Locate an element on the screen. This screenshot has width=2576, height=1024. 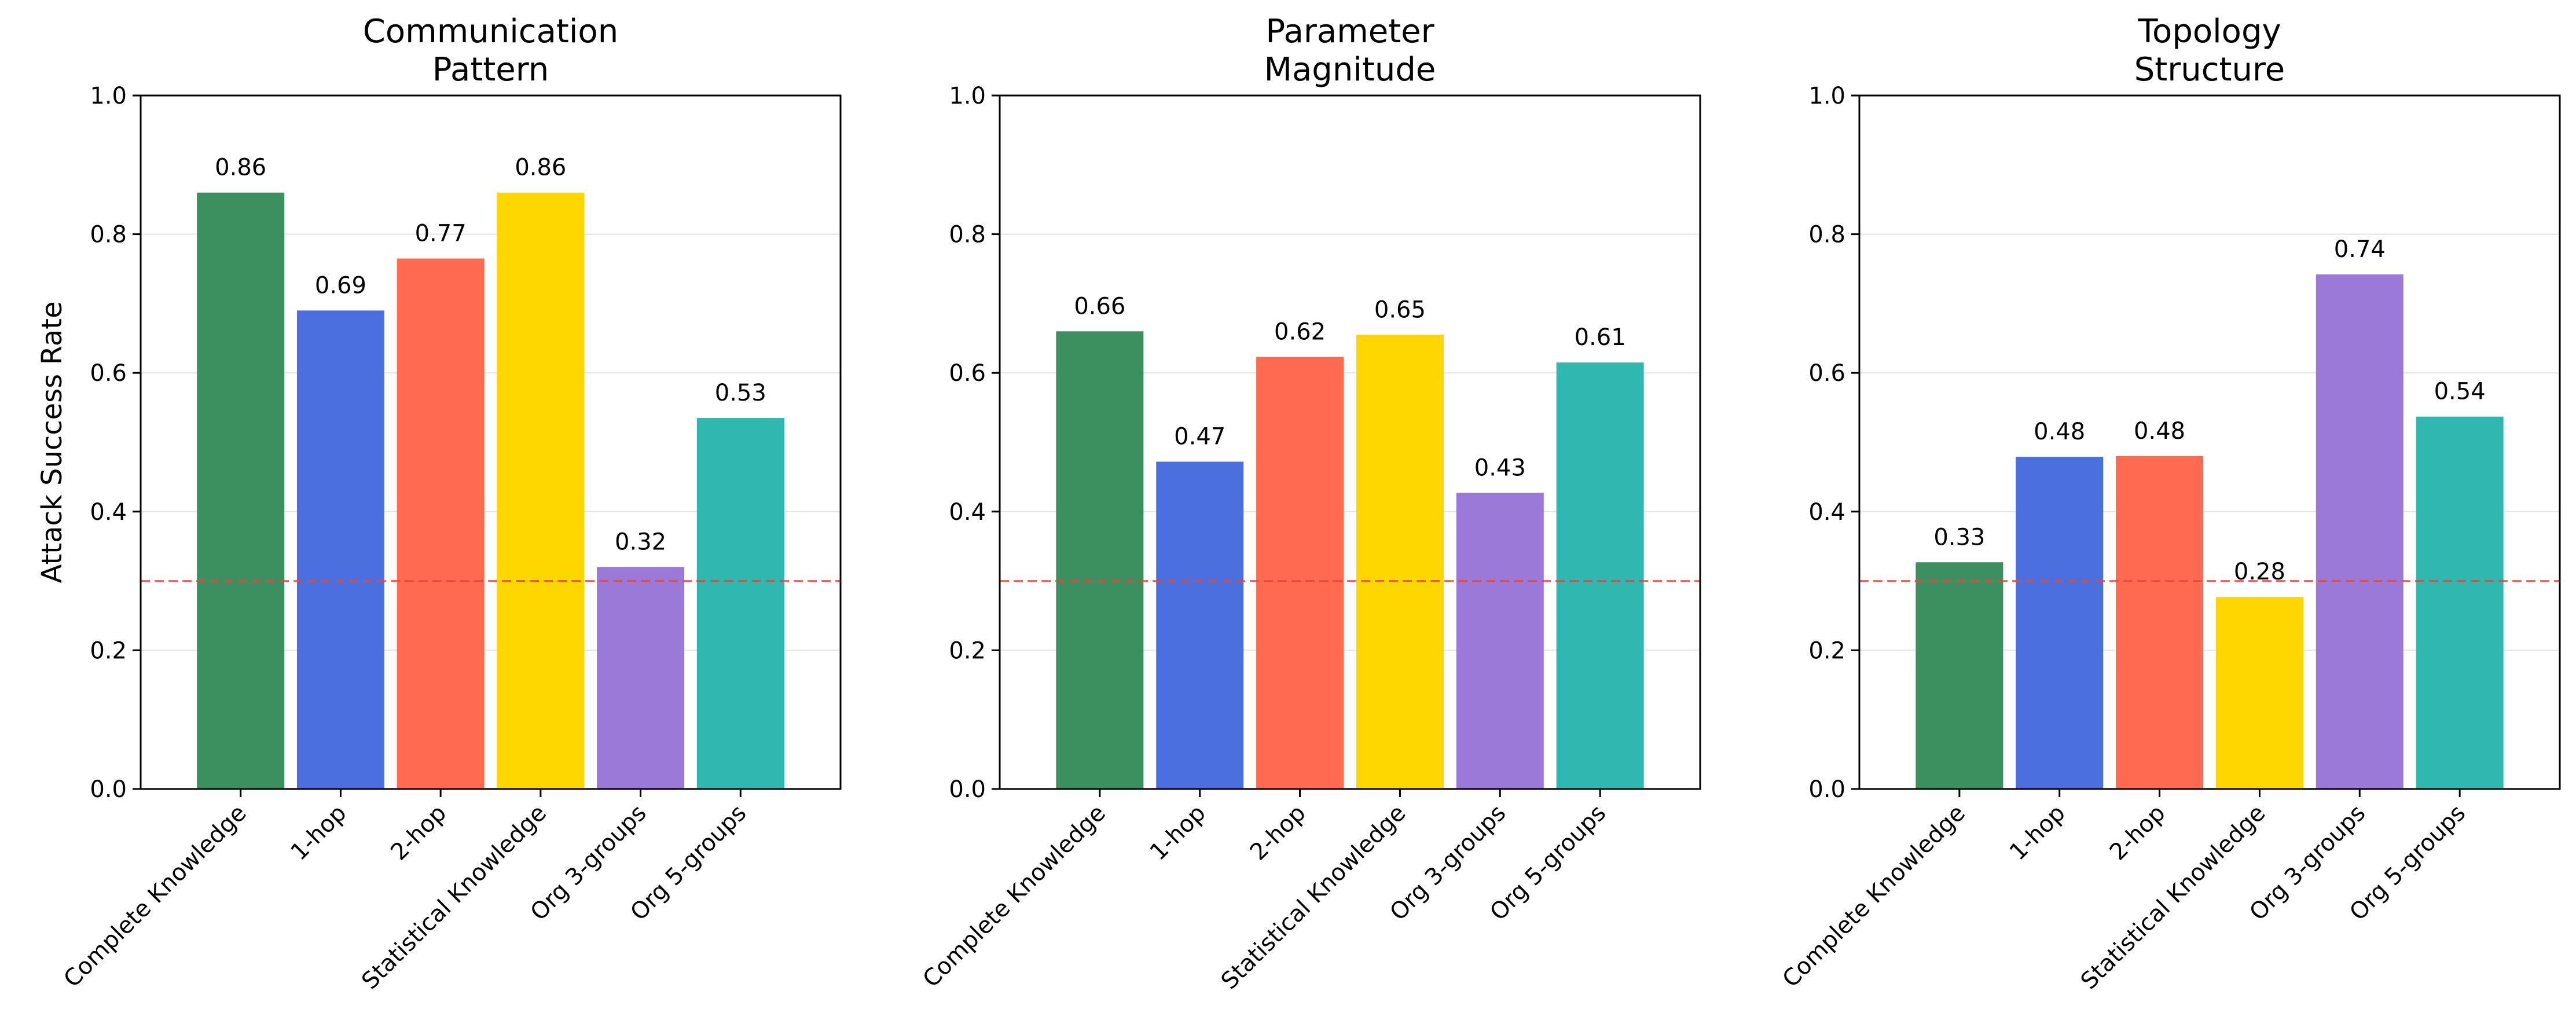
chart-title: Communication is located at coordinates (490, 31).